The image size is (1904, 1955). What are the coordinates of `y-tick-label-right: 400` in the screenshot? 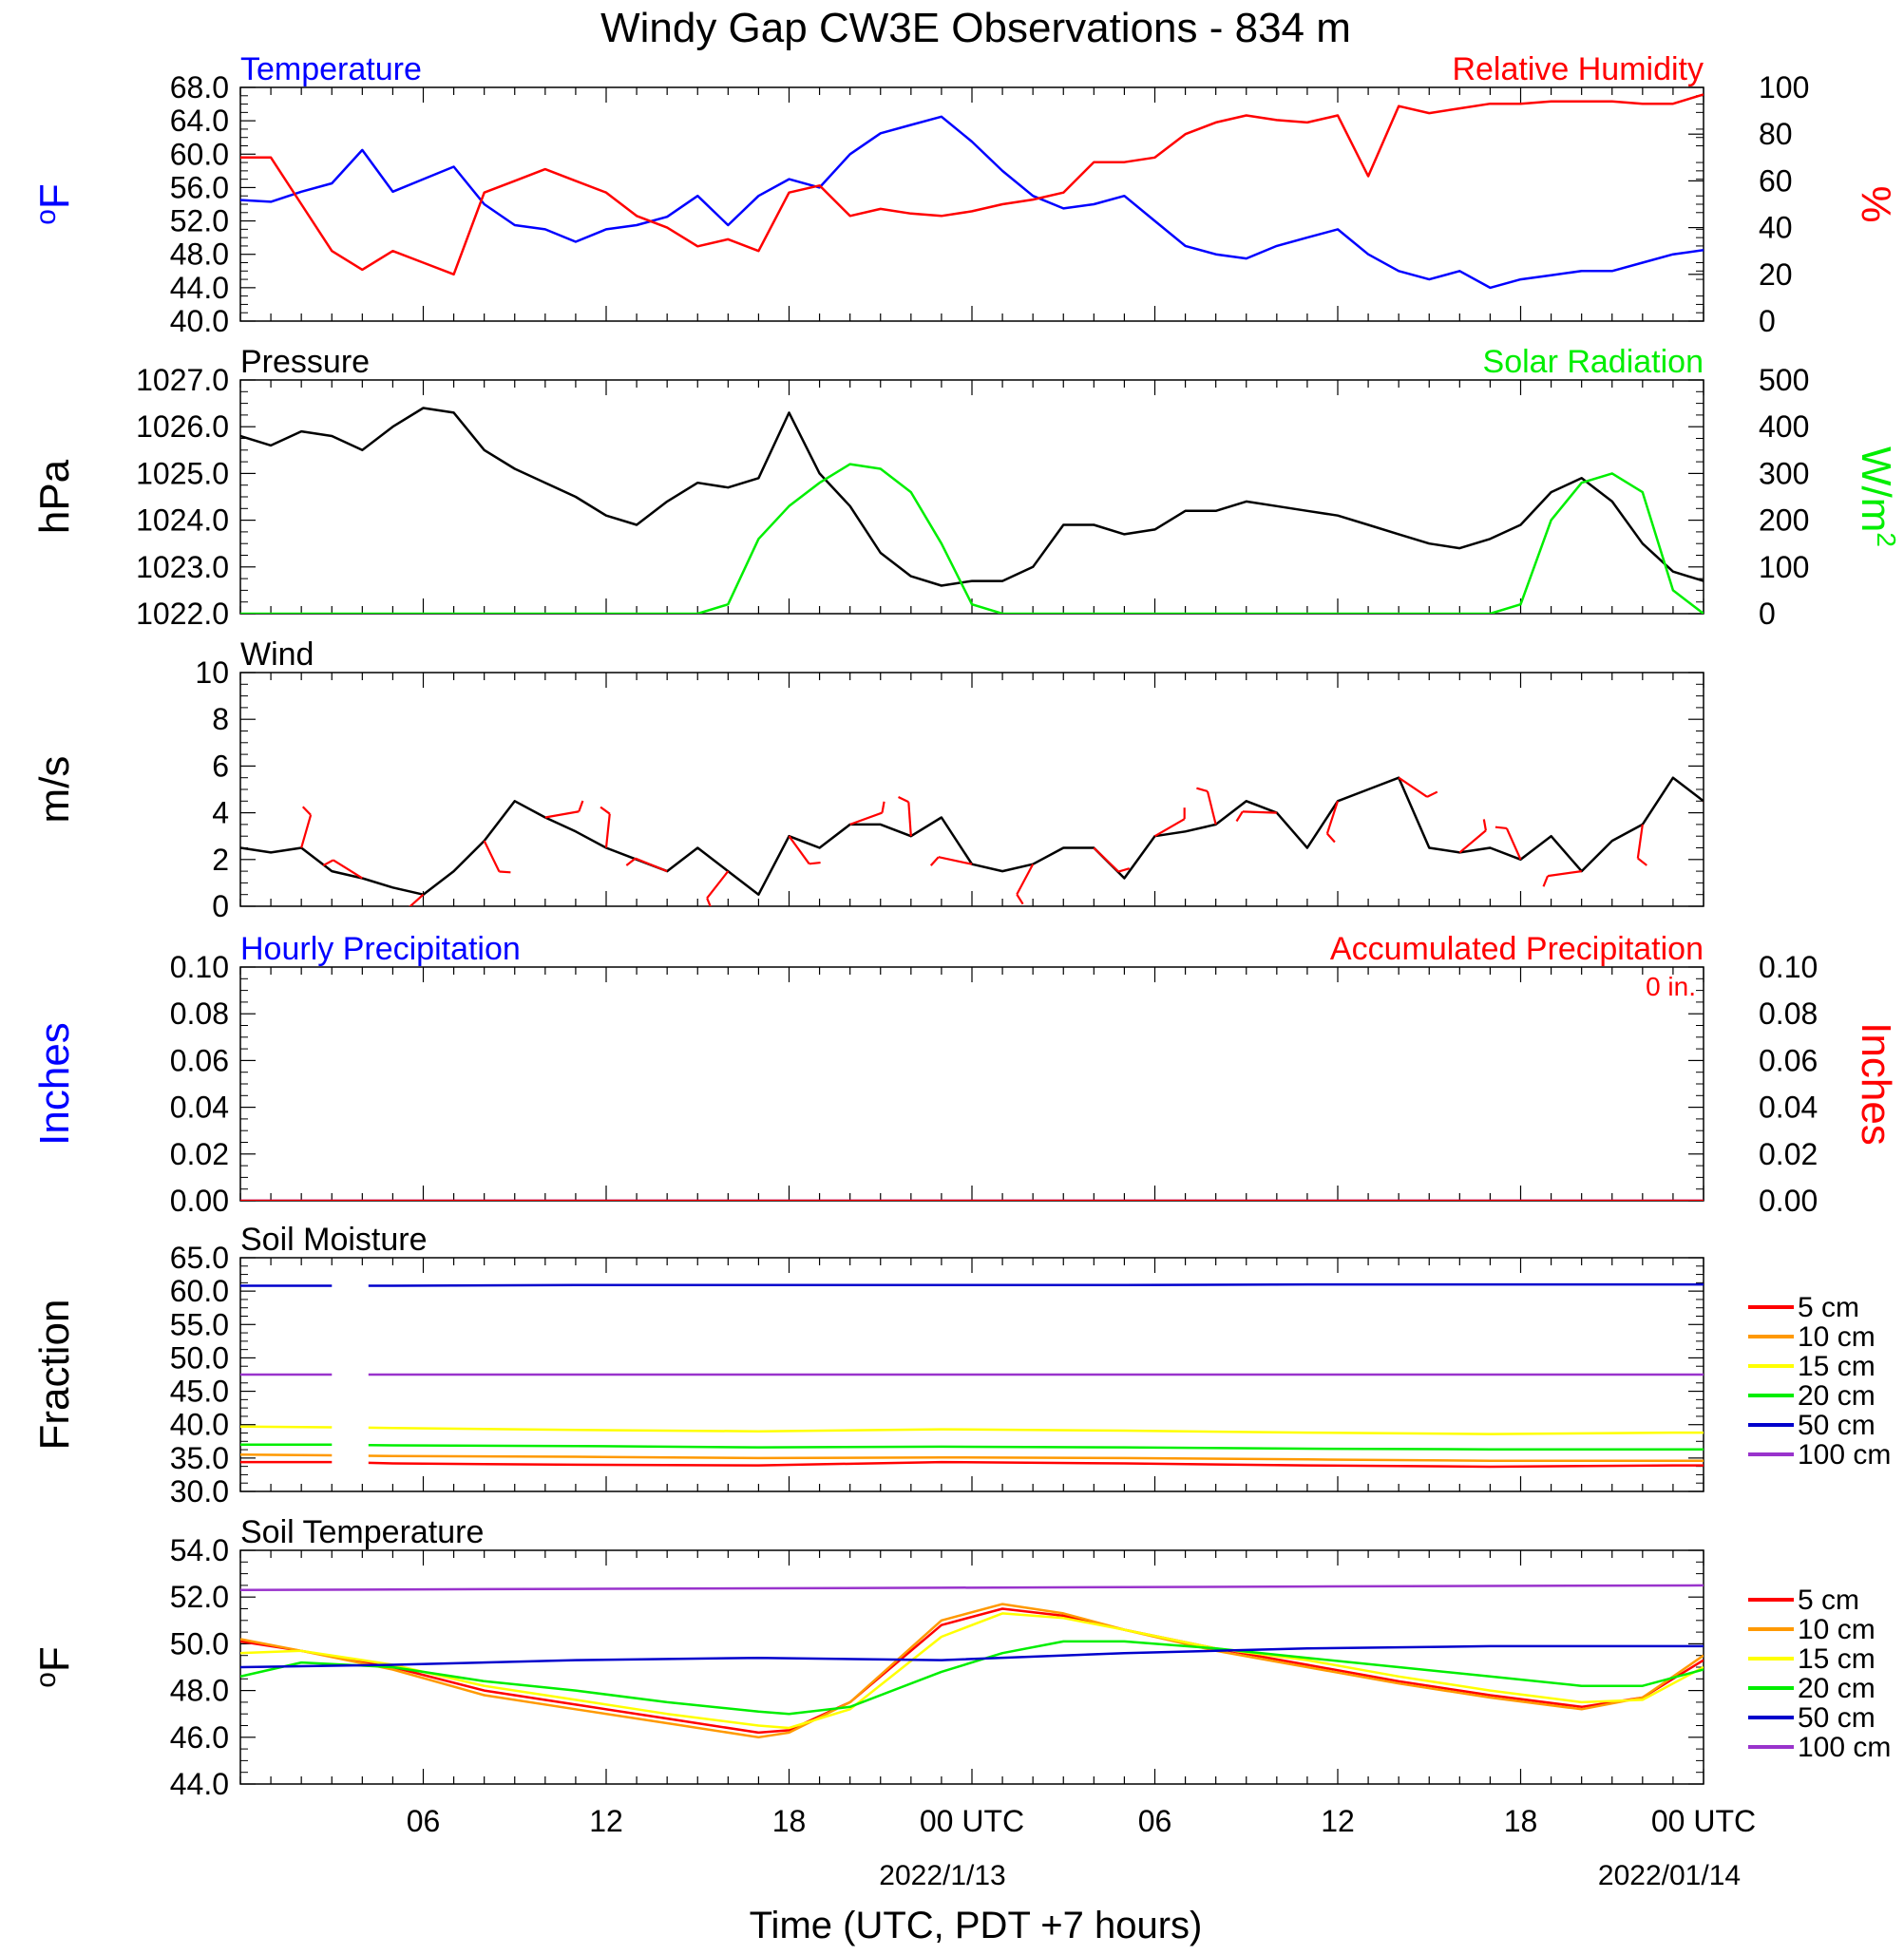 It's located at (1784, 426).